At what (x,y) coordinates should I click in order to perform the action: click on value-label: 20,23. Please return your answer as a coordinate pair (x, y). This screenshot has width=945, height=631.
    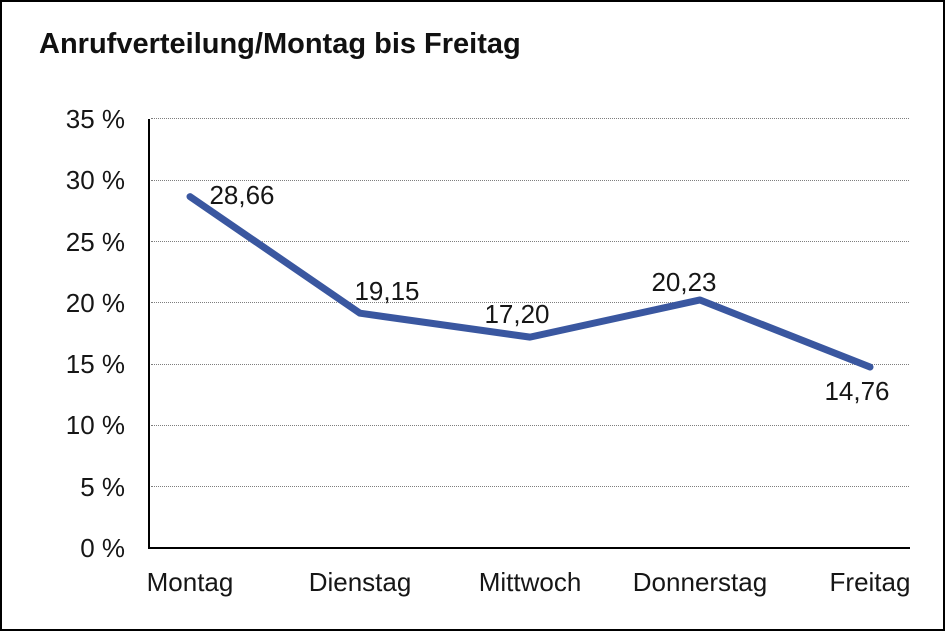
    Looking at the image, I should click on (684, 281).